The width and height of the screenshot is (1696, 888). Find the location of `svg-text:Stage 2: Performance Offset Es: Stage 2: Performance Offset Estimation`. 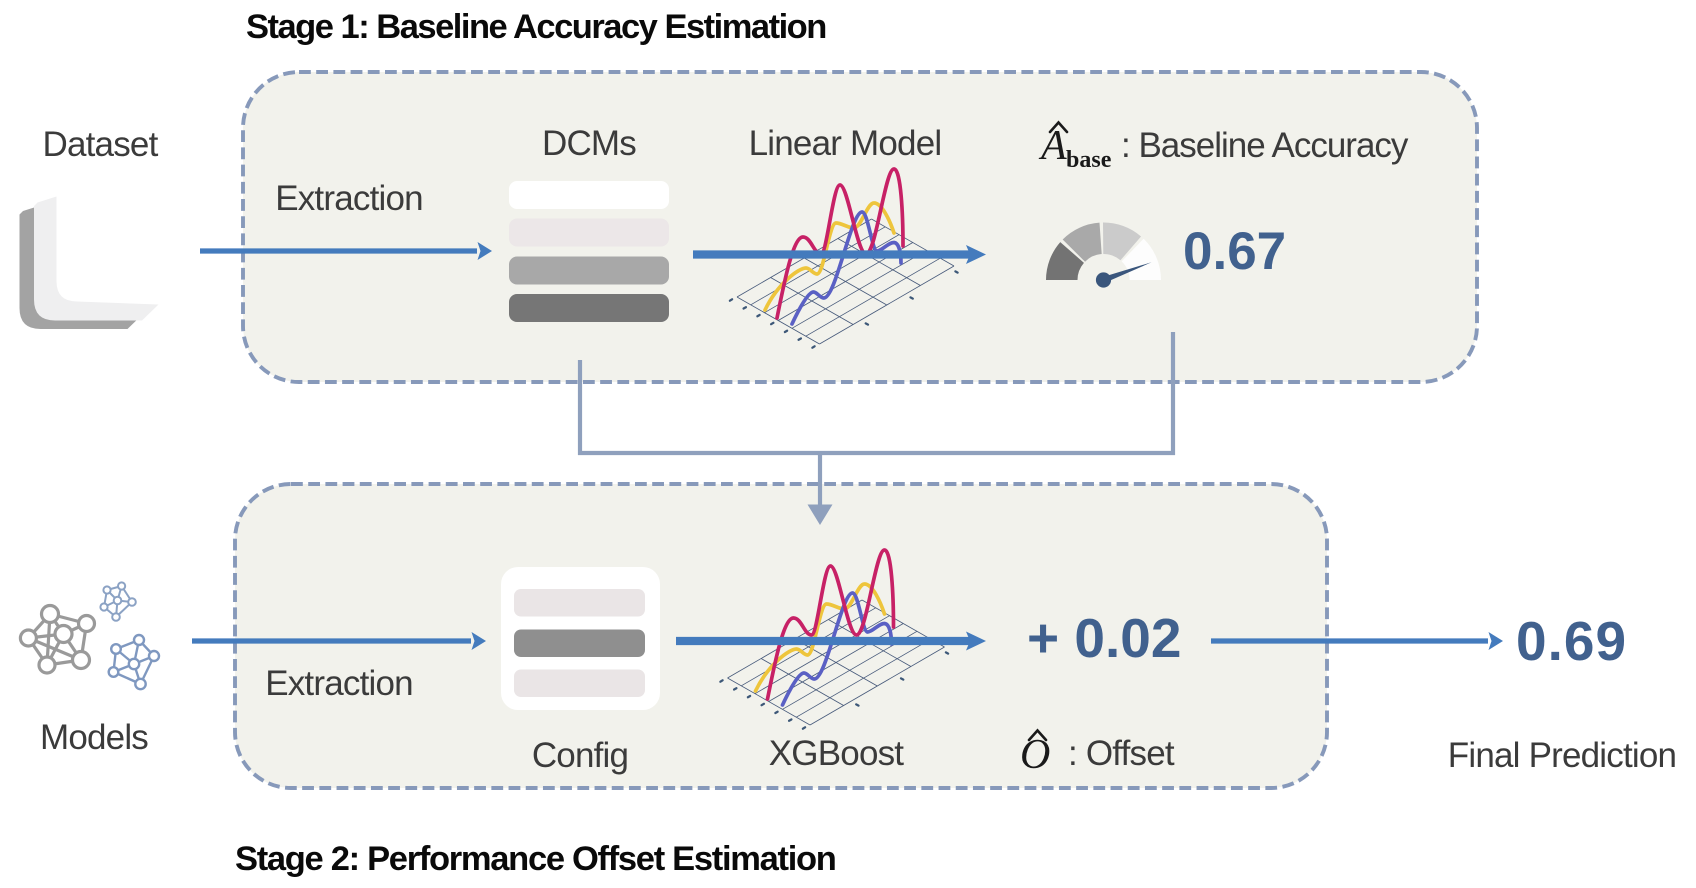

svg-text:Stage 2: Performance Offset Es: Stage 2: Performance Offset Estimation is located at coordinates (535, 859).